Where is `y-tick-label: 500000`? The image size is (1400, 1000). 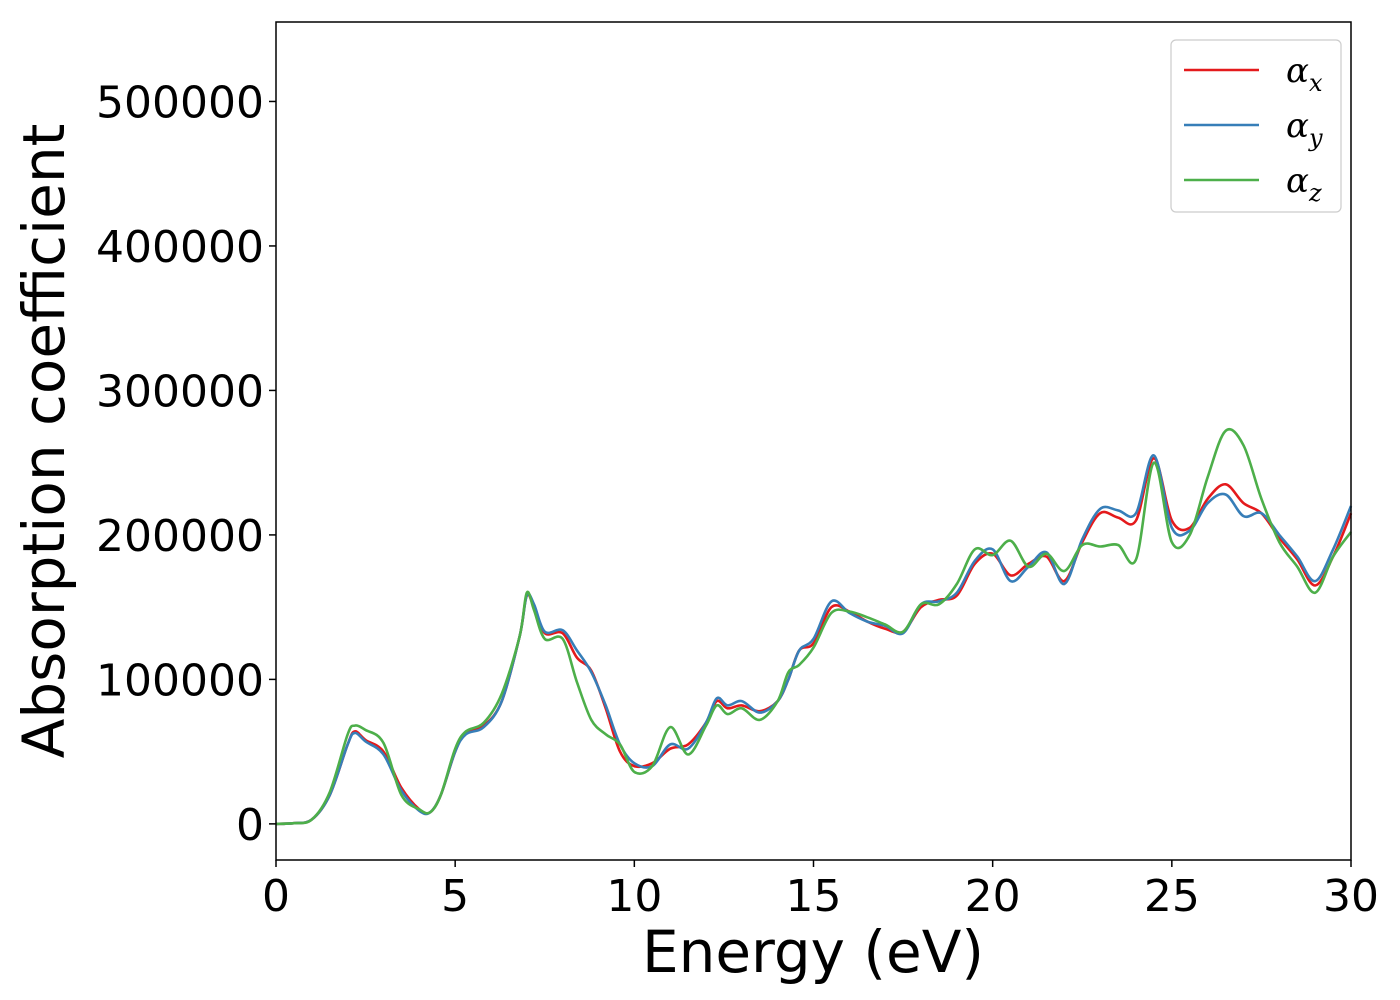
y-tick-label: 500000 is located at coordinates (180, 102).